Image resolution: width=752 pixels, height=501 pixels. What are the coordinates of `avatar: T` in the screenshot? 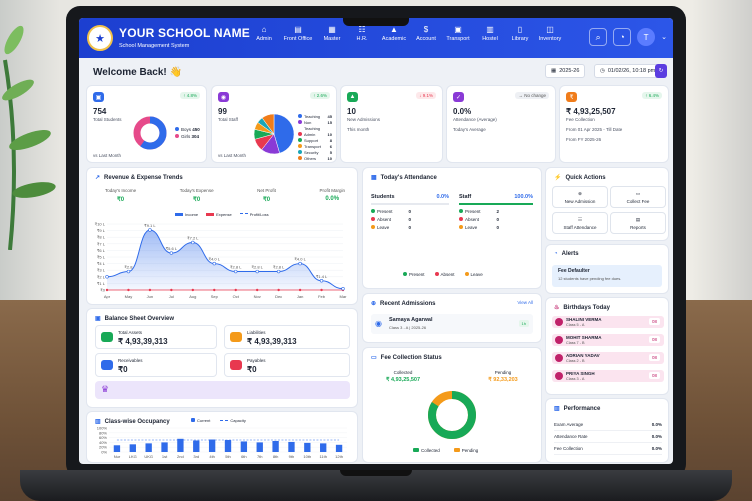 It's located at (646, 37).